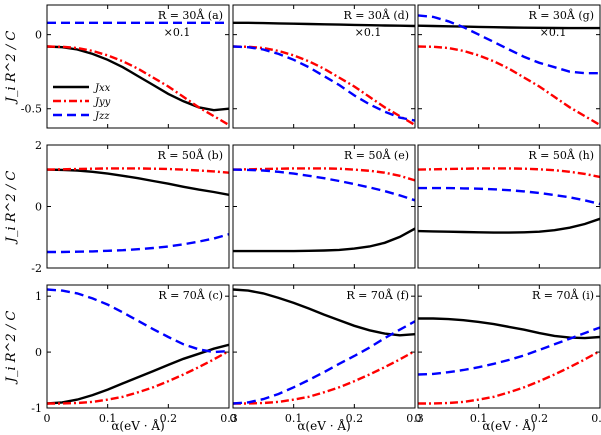  What do you see at coordinates (38, 296) in the screenshot?
I see `ytick-label-c-0: 1` at bounding box center [38, 296].